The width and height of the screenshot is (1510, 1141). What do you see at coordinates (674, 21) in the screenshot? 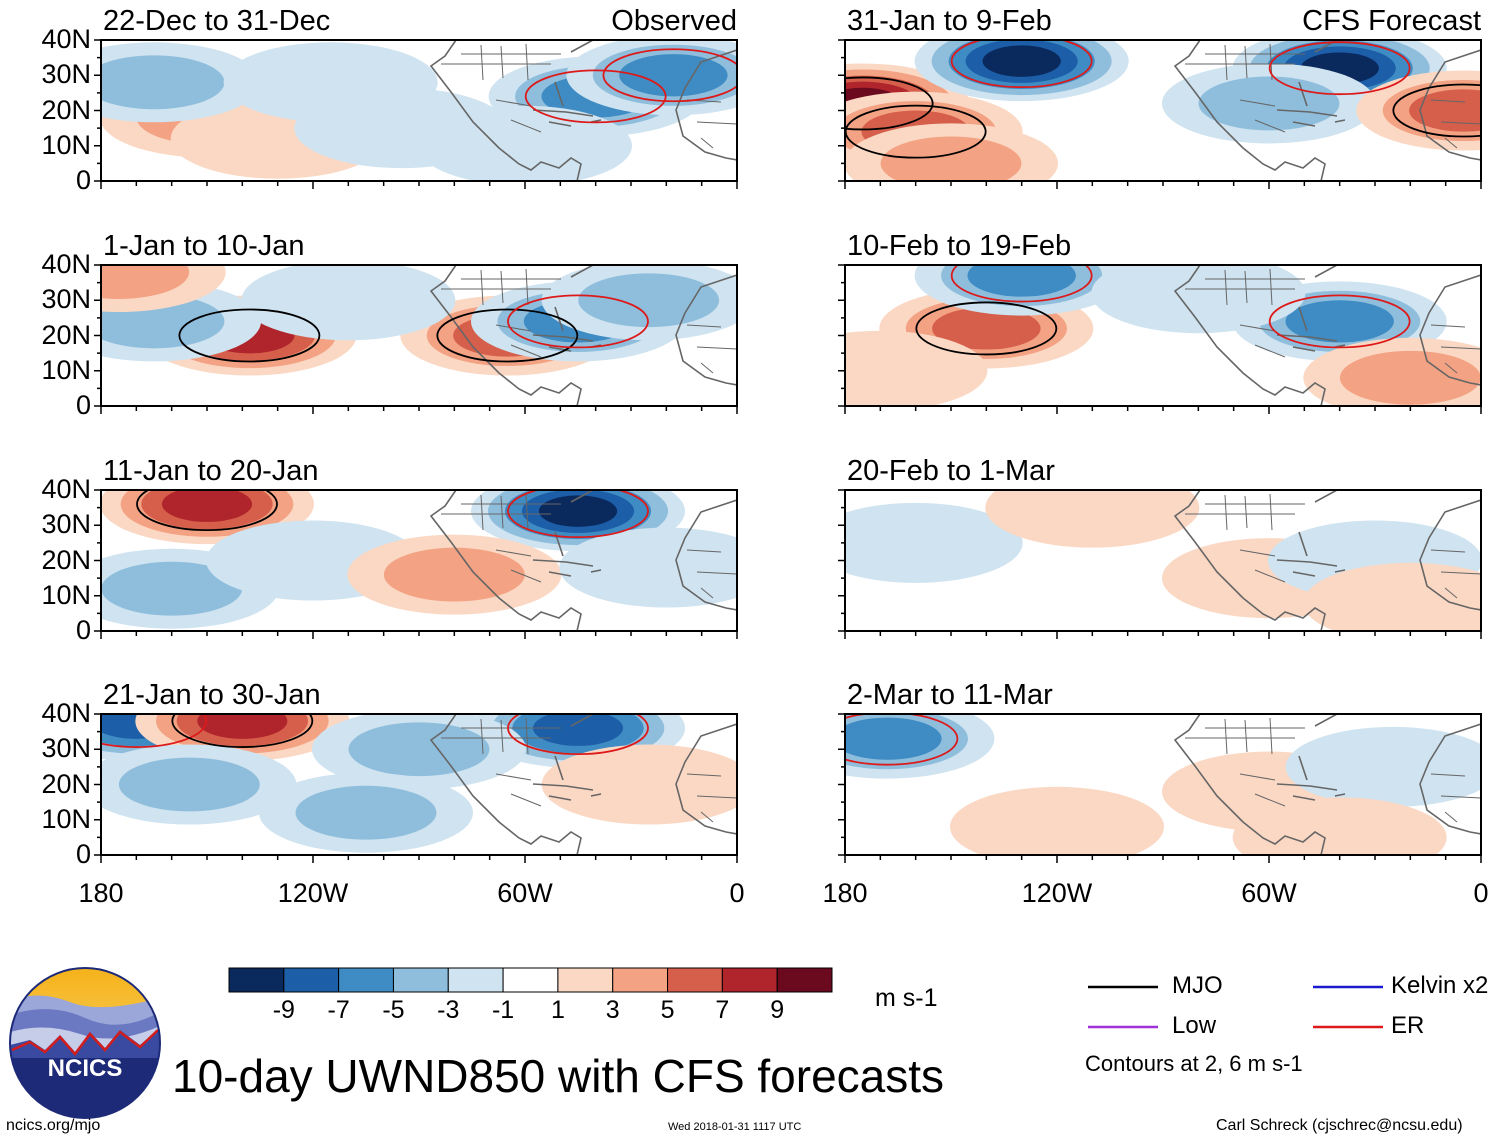
I see `panel-tag: Observed` at bounding box center [674, 21].